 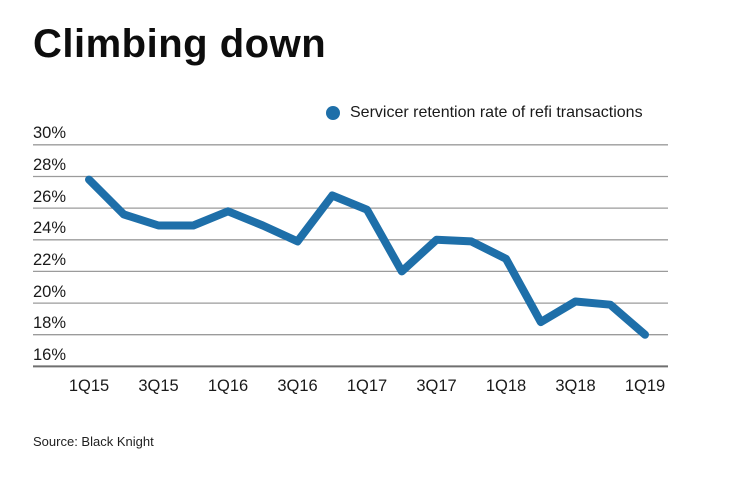 What do you see at coordinates (333, 113) in the screenshot?
I see `legend-dot-icon` at bounding box center [333, 113].